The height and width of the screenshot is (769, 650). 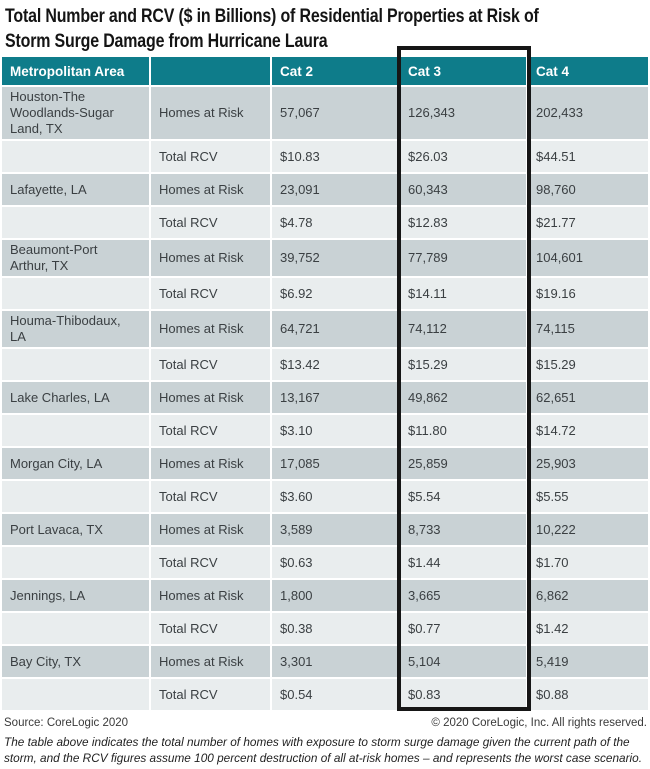 What do you see at coordinates (588, 113) in the screenshot?
I see `value-cell-cat4: 202,433` at bounding box center [588, 113].